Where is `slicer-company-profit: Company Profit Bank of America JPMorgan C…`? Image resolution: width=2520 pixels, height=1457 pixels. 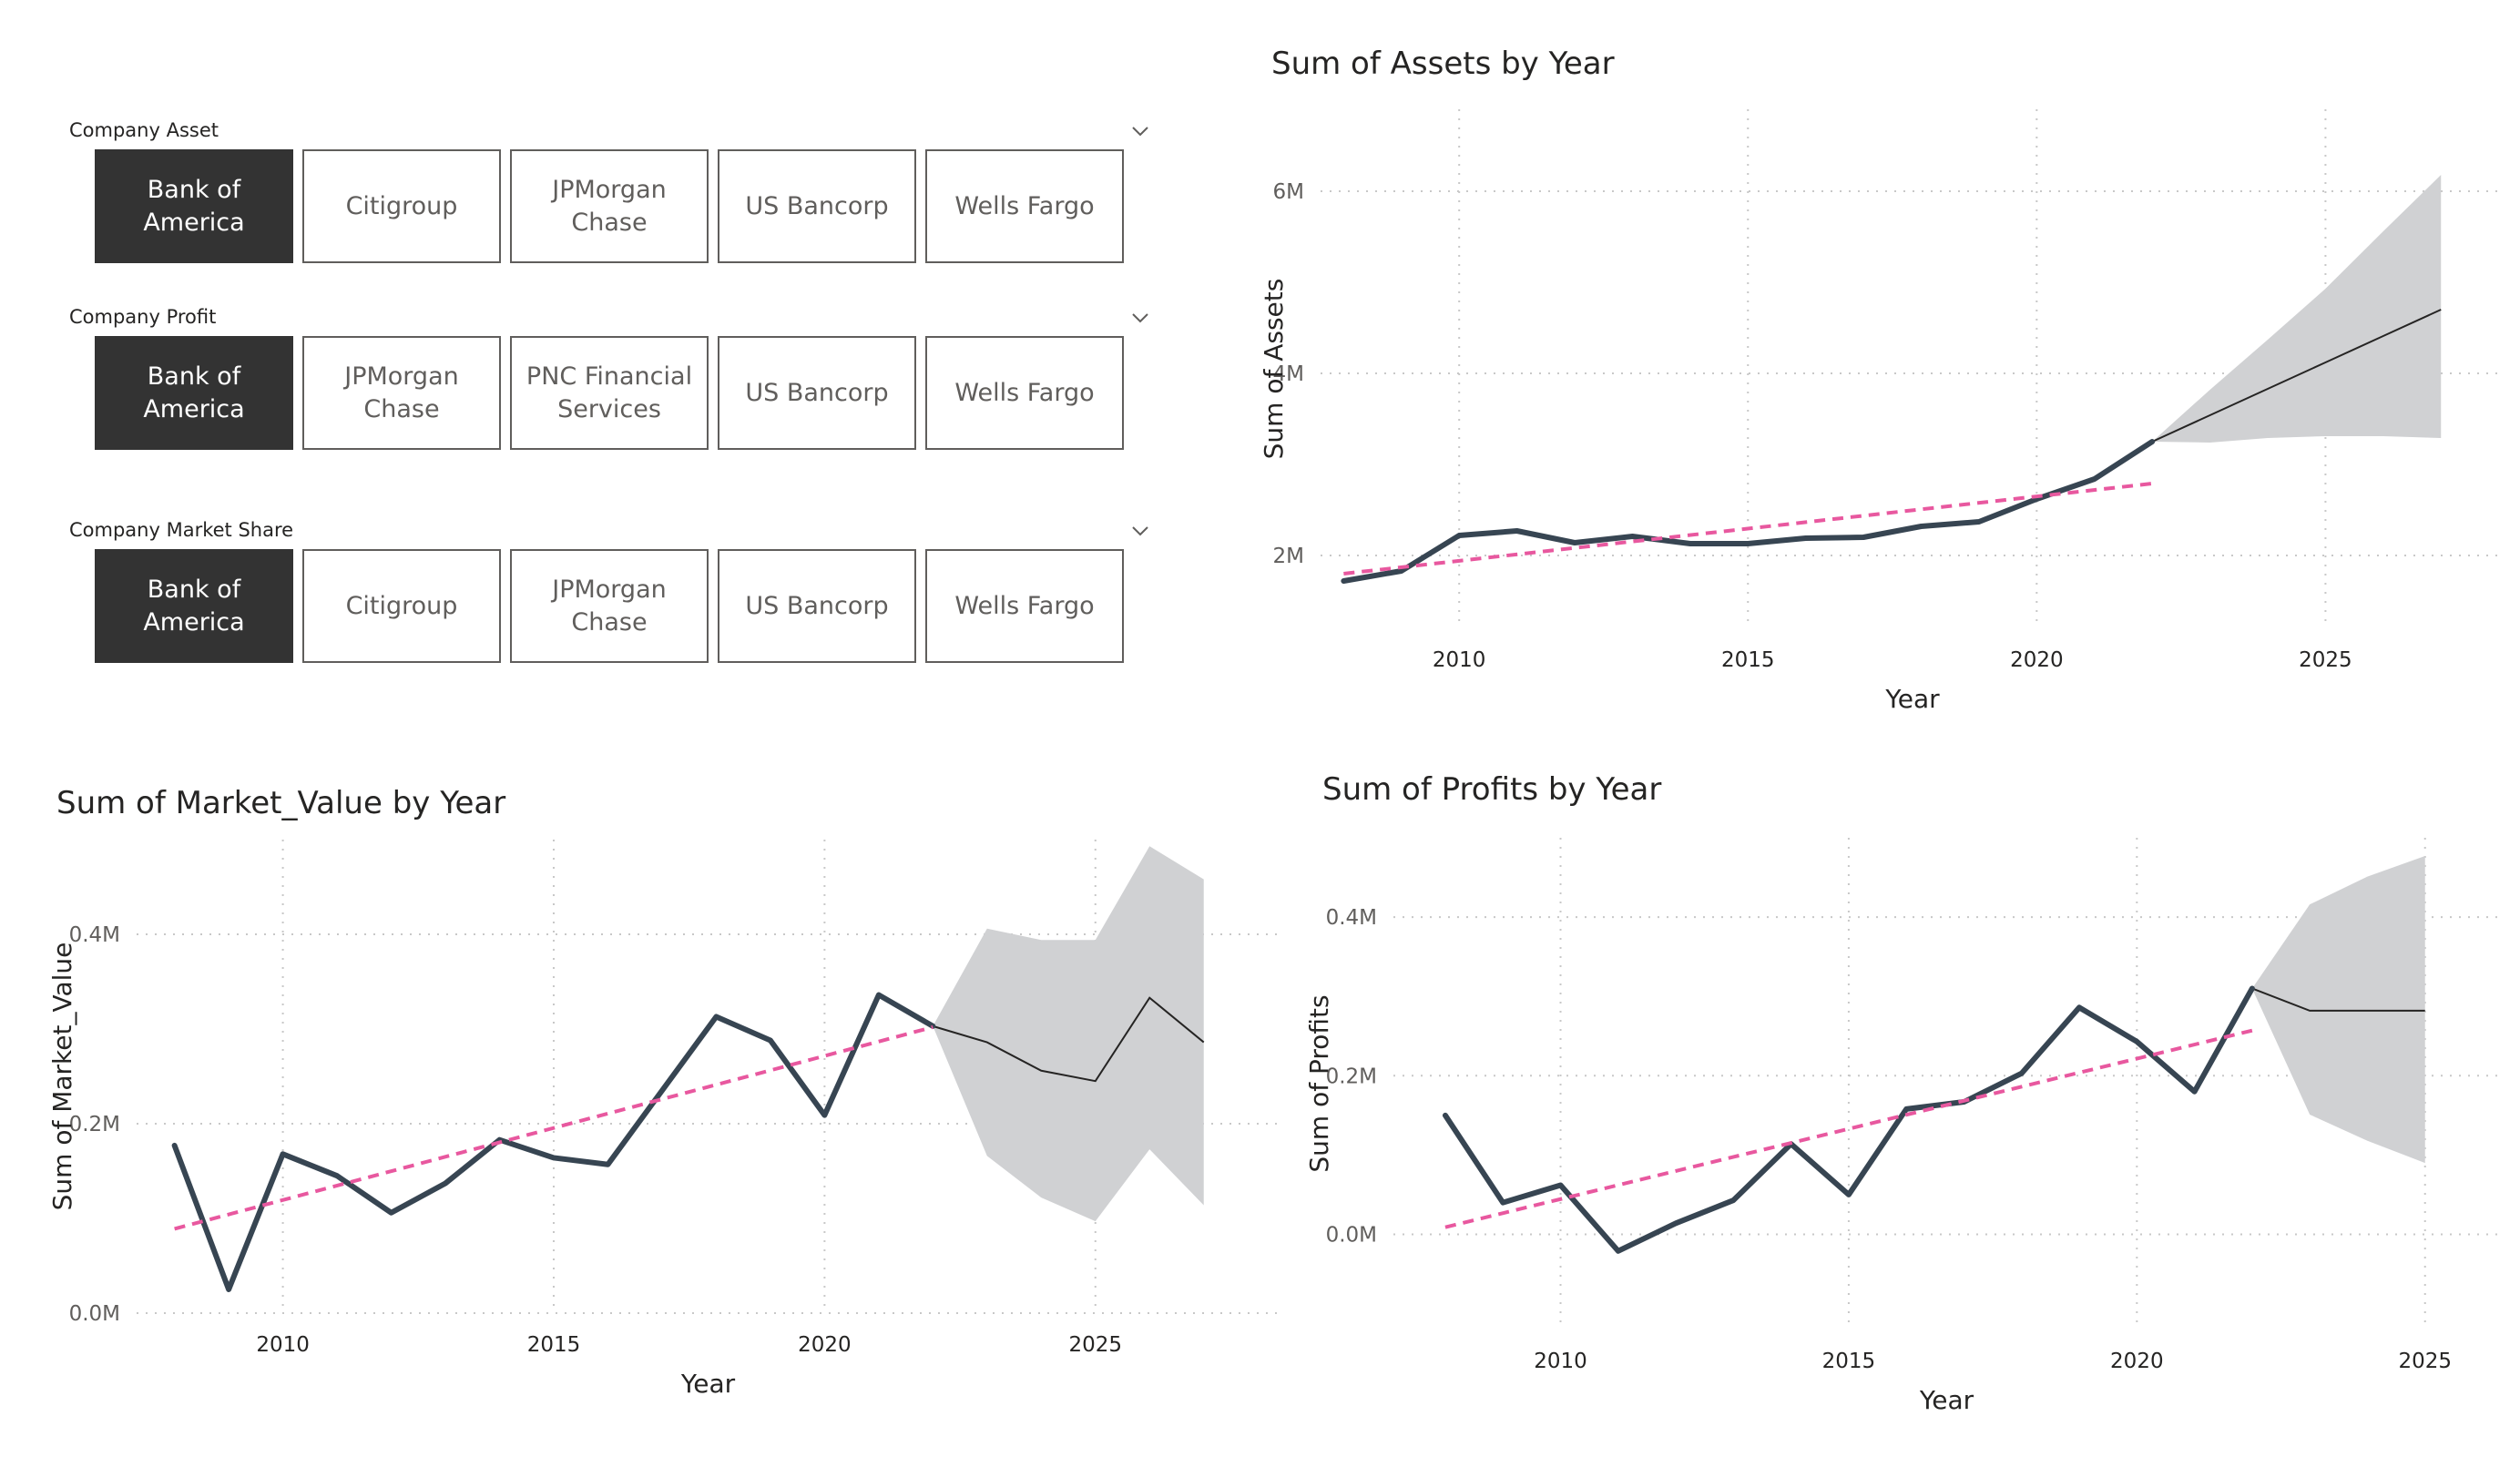 slicer-company-profit: Company Profit Bank of America JPMorgan C… is located at coordinates (592, 383).